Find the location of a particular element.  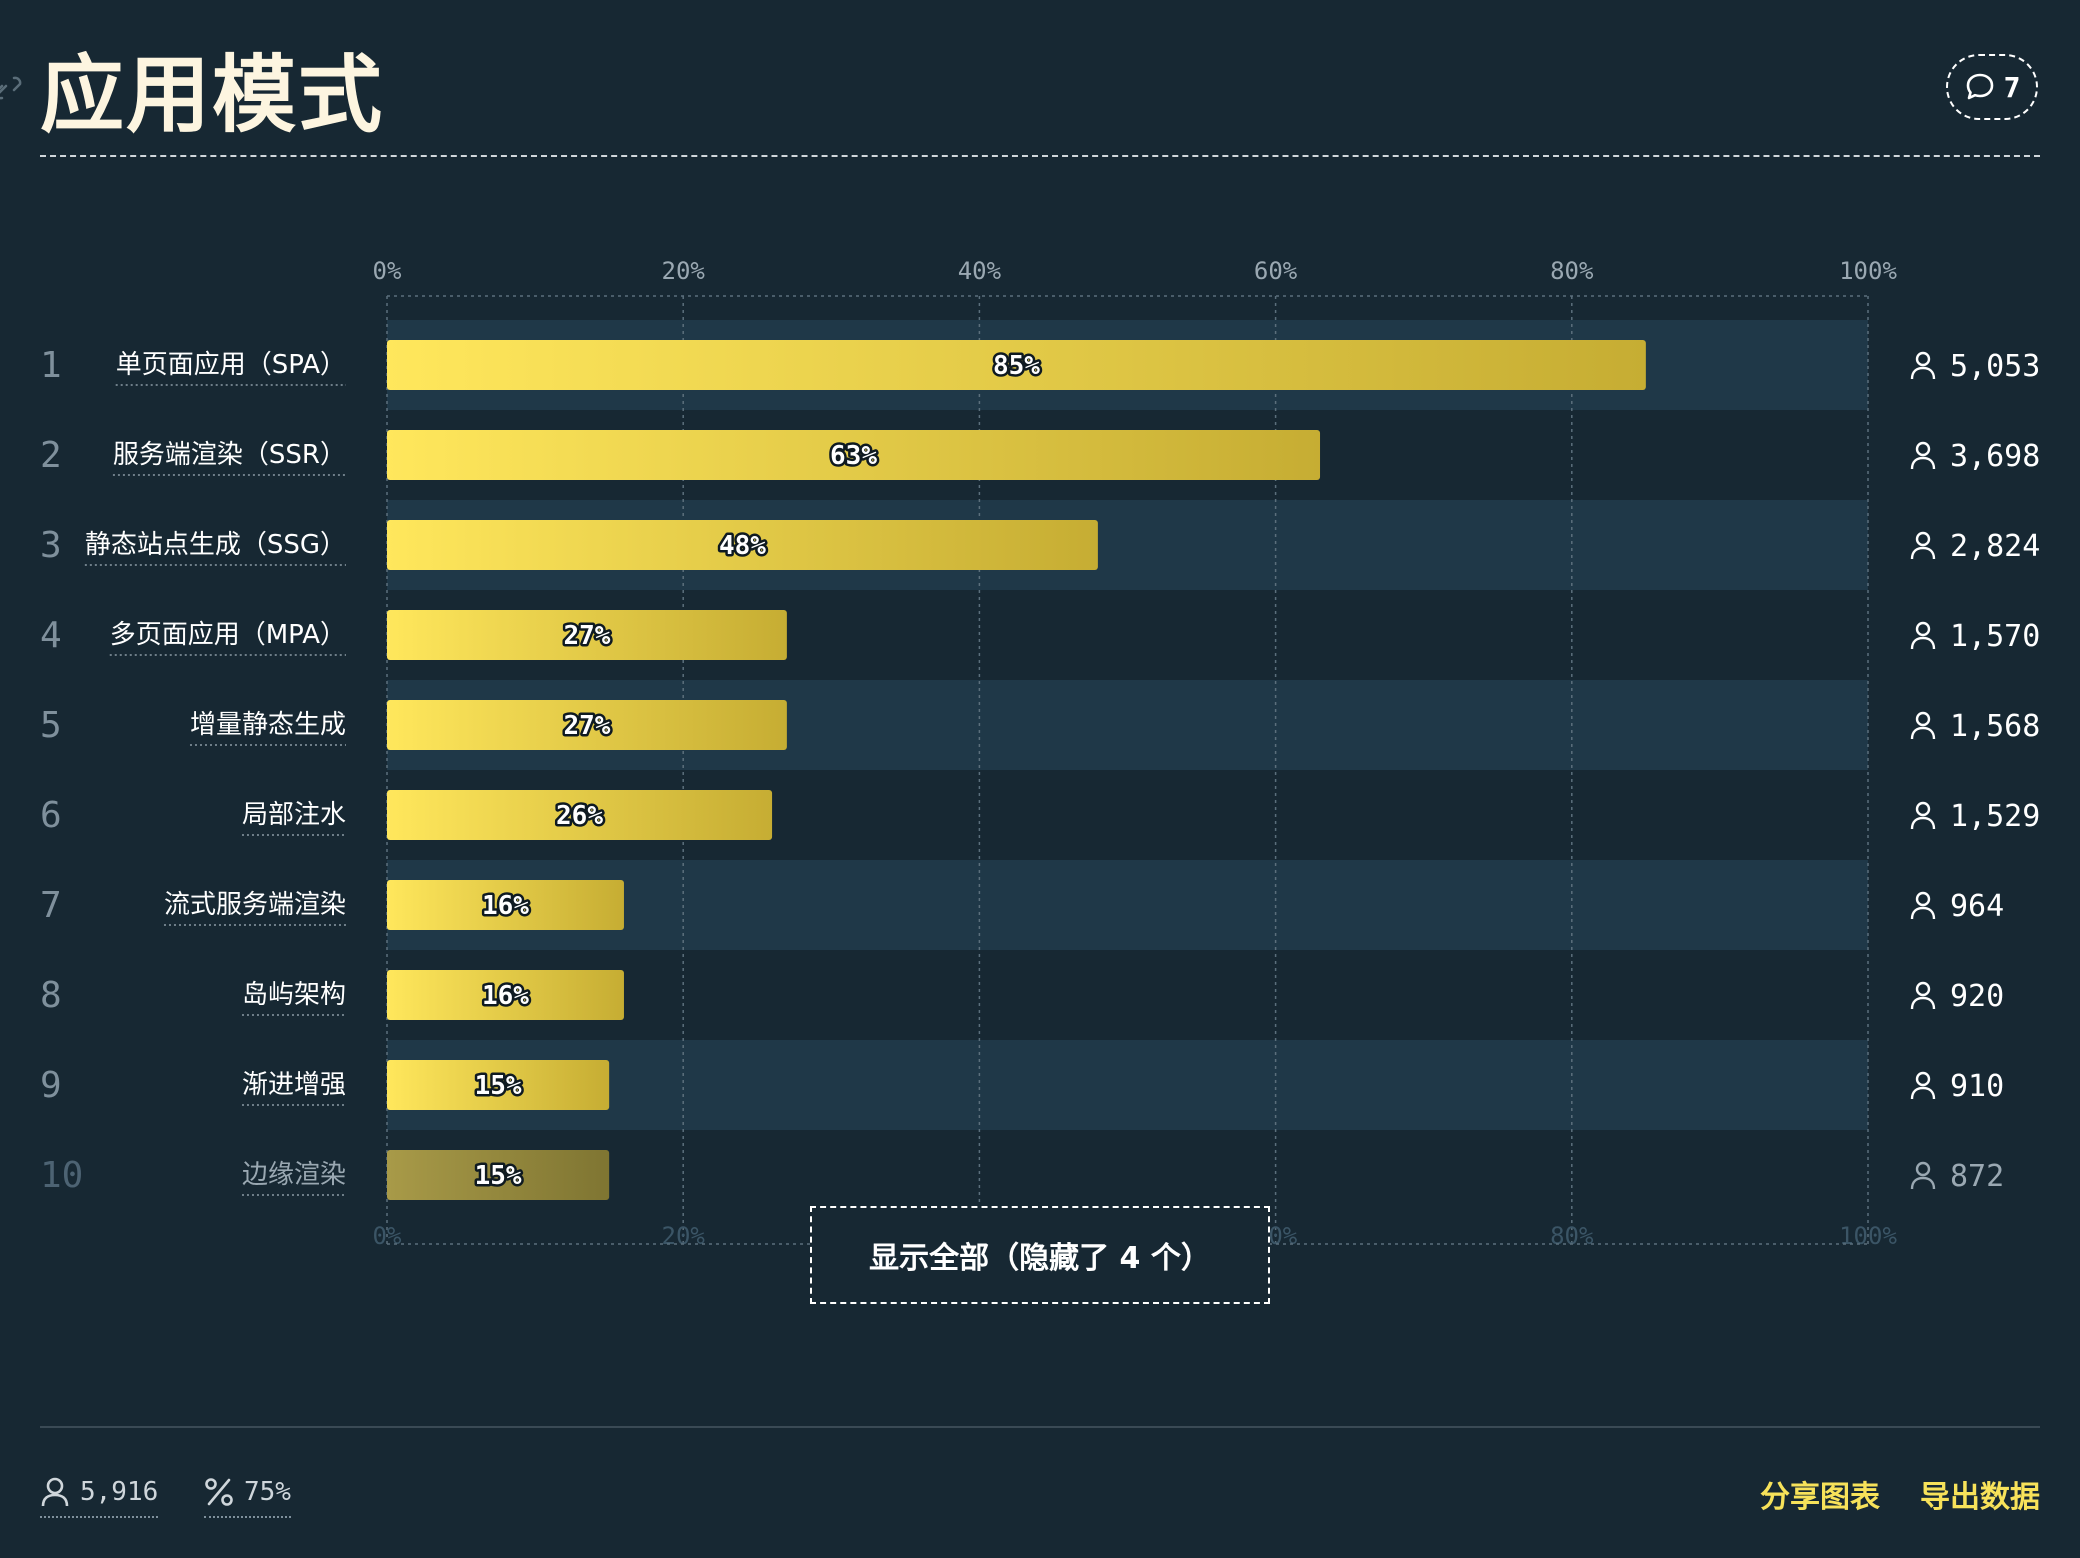

footer-divider is located at coordinates (1040, 1427).